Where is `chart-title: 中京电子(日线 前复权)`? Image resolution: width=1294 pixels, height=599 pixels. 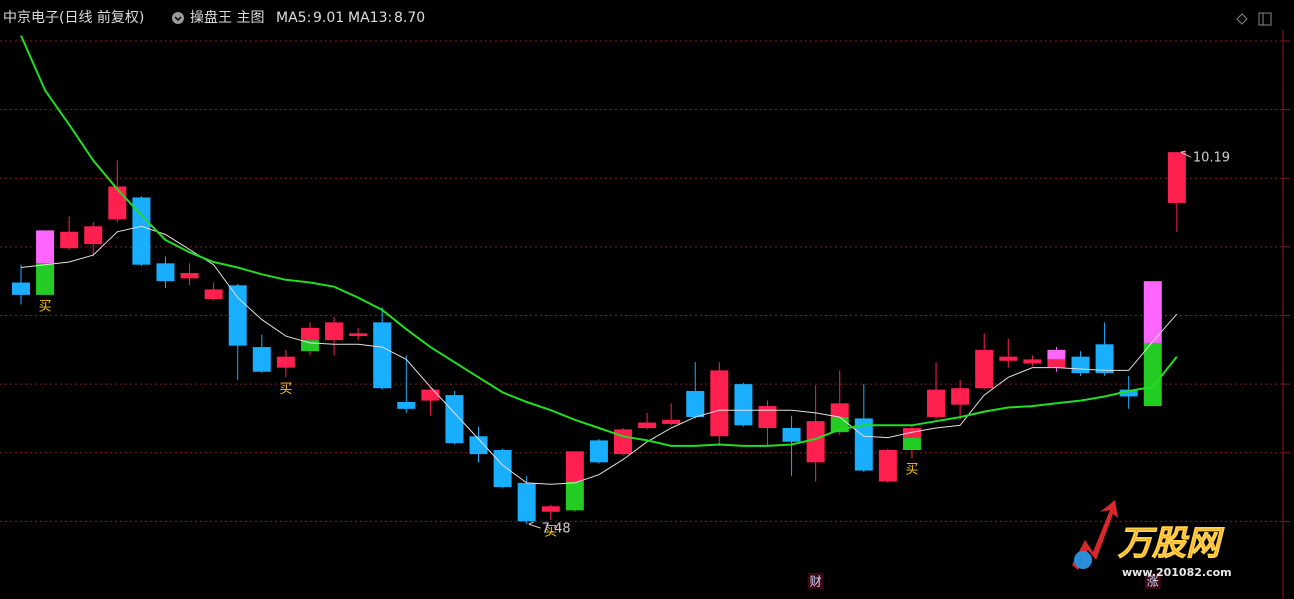 chart-title: 中京电子(日线 前复权) is located at coordinates (73, 17).